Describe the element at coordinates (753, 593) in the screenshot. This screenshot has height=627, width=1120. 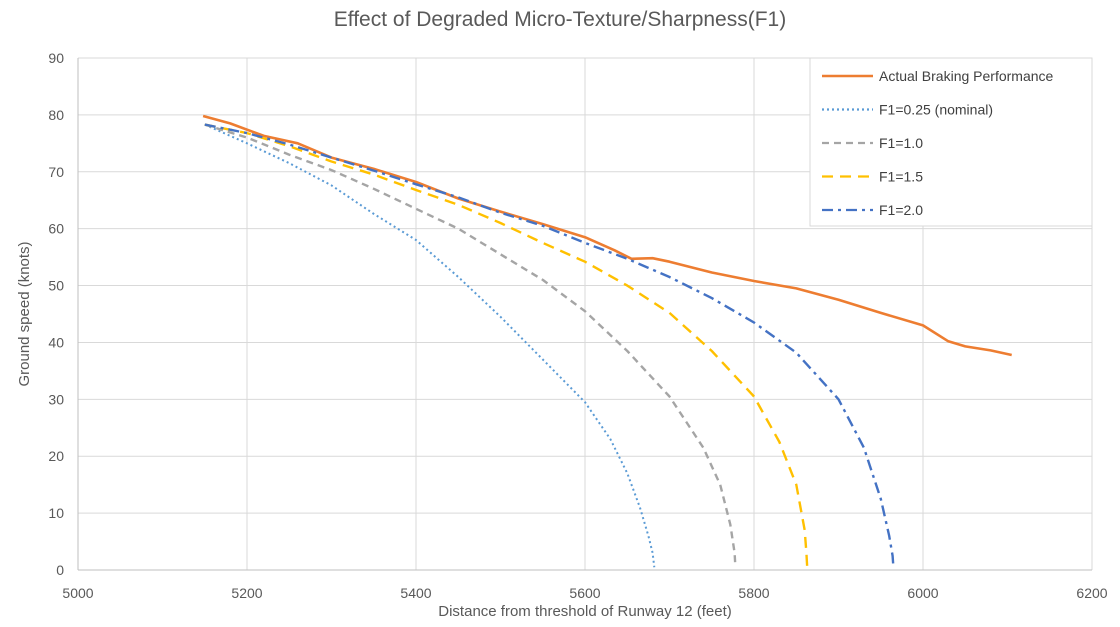
I see `x-tick-label: 5800` at that location.